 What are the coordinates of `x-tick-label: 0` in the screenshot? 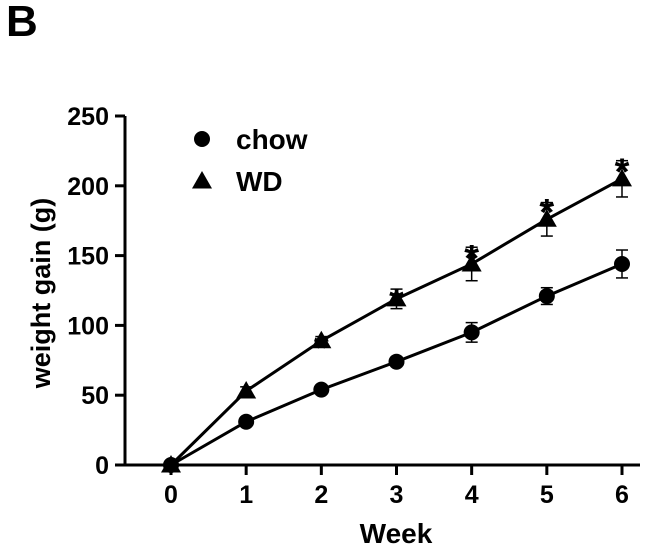 It's located at (171, 495).